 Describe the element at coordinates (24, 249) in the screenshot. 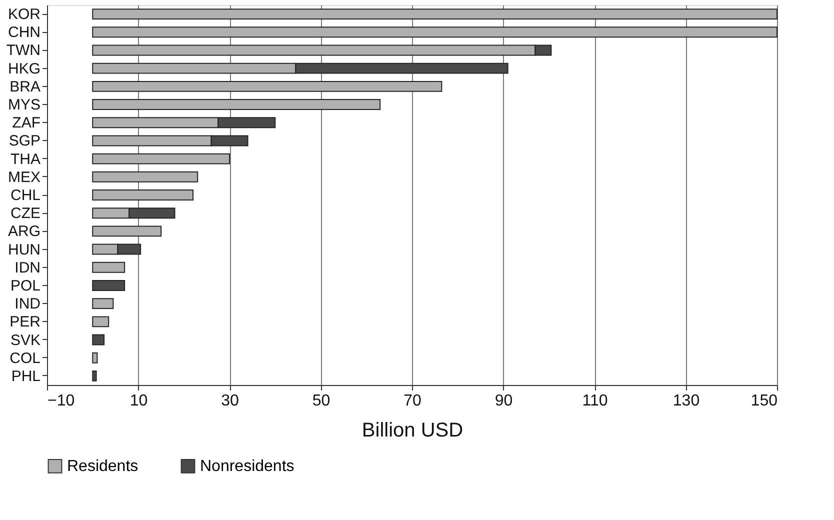

I see `y-tick-label: HUN` at that location.